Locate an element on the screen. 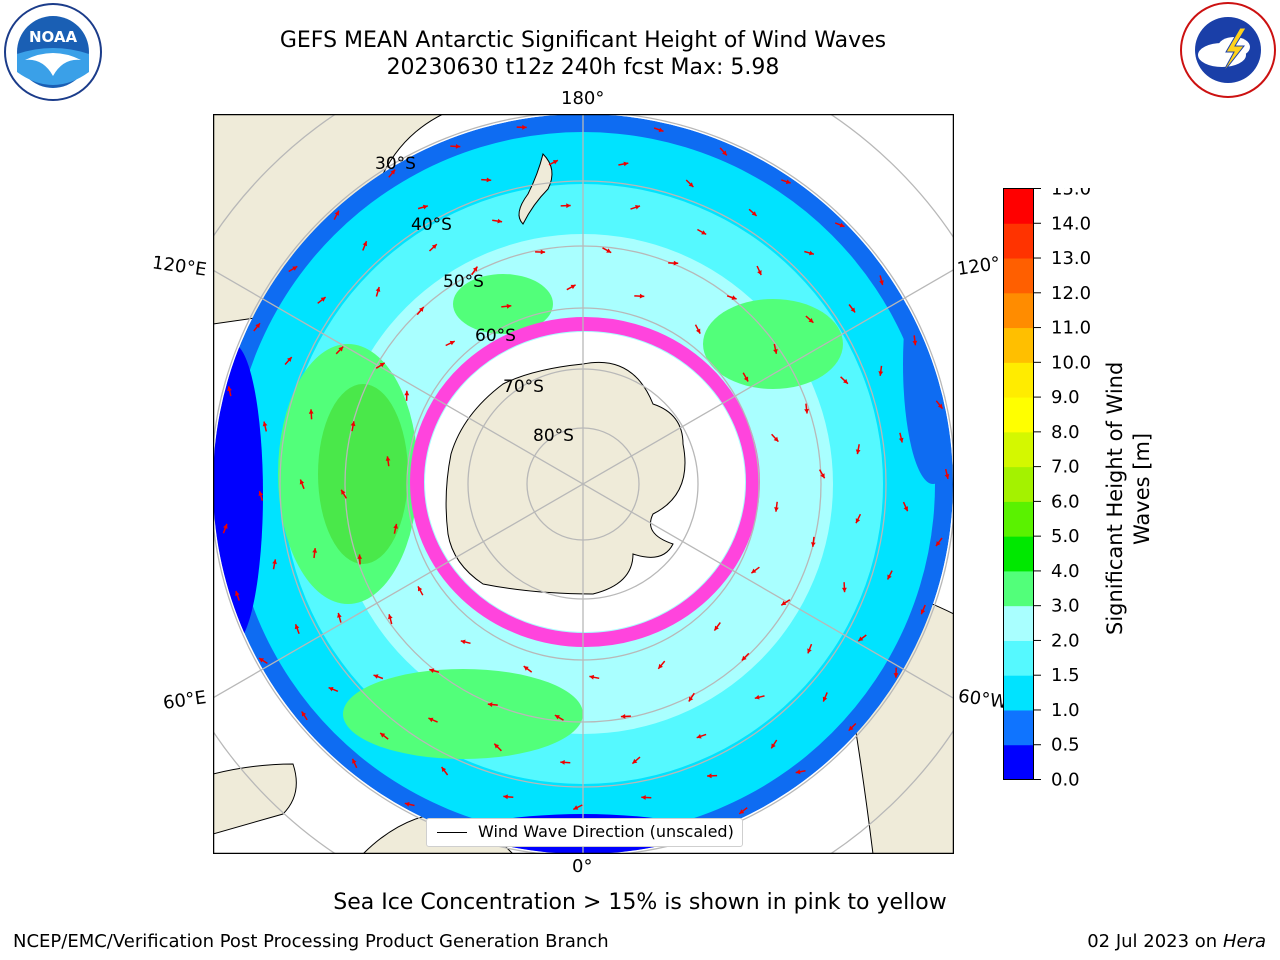  antarctica-land is located at coordinates (565, 478).